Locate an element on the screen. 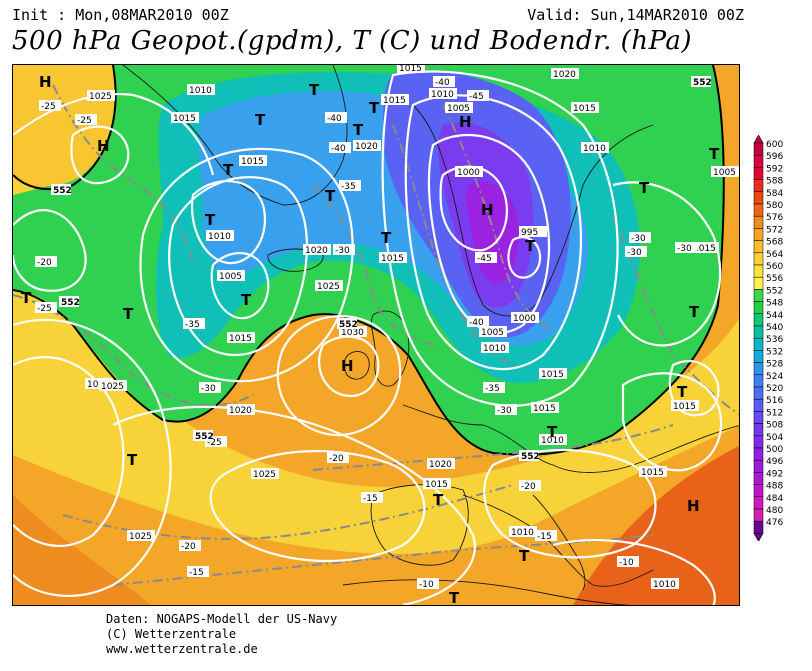 The height and width of the screenshot is (671, 812). colorbar-tick-label: 576 is located at coordinates (774, 218).